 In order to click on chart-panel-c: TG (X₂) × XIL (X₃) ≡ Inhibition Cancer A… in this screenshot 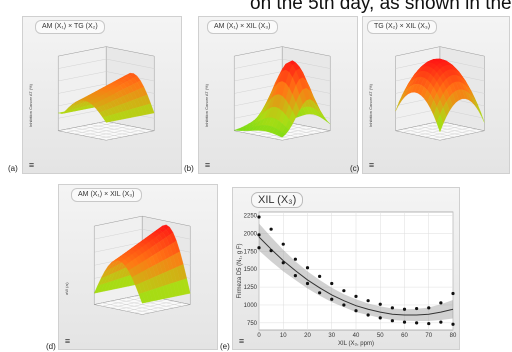, I will do `click(436, 95)`.